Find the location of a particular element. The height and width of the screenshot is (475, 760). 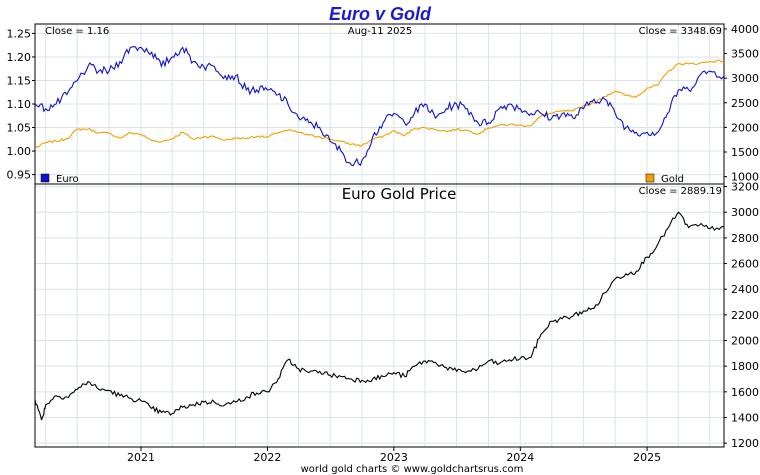

upper-right-tick-label: 1000 is located at coordinates (745, 177).